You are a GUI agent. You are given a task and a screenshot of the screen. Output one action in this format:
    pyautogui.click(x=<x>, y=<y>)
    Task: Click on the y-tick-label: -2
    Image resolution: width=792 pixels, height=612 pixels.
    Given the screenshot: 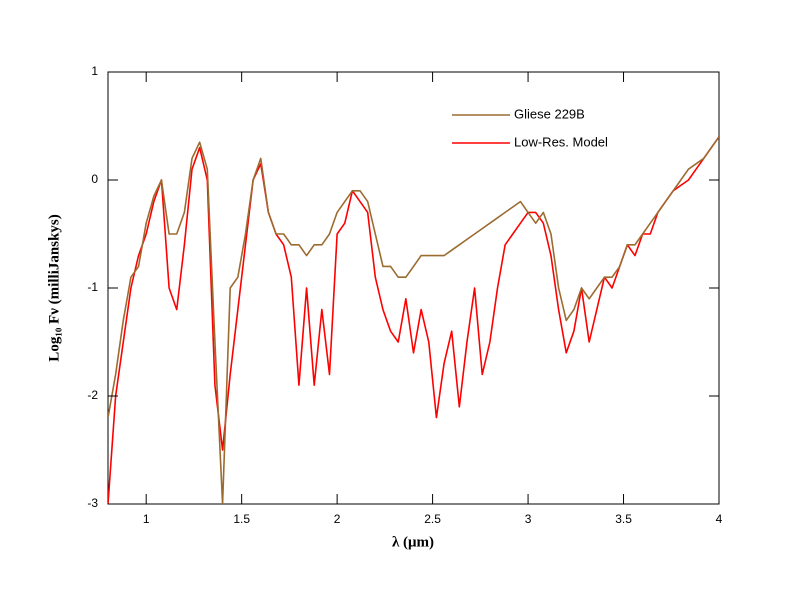 What is the action you would take?
    pyautogui.click(x=92, y=395)
    